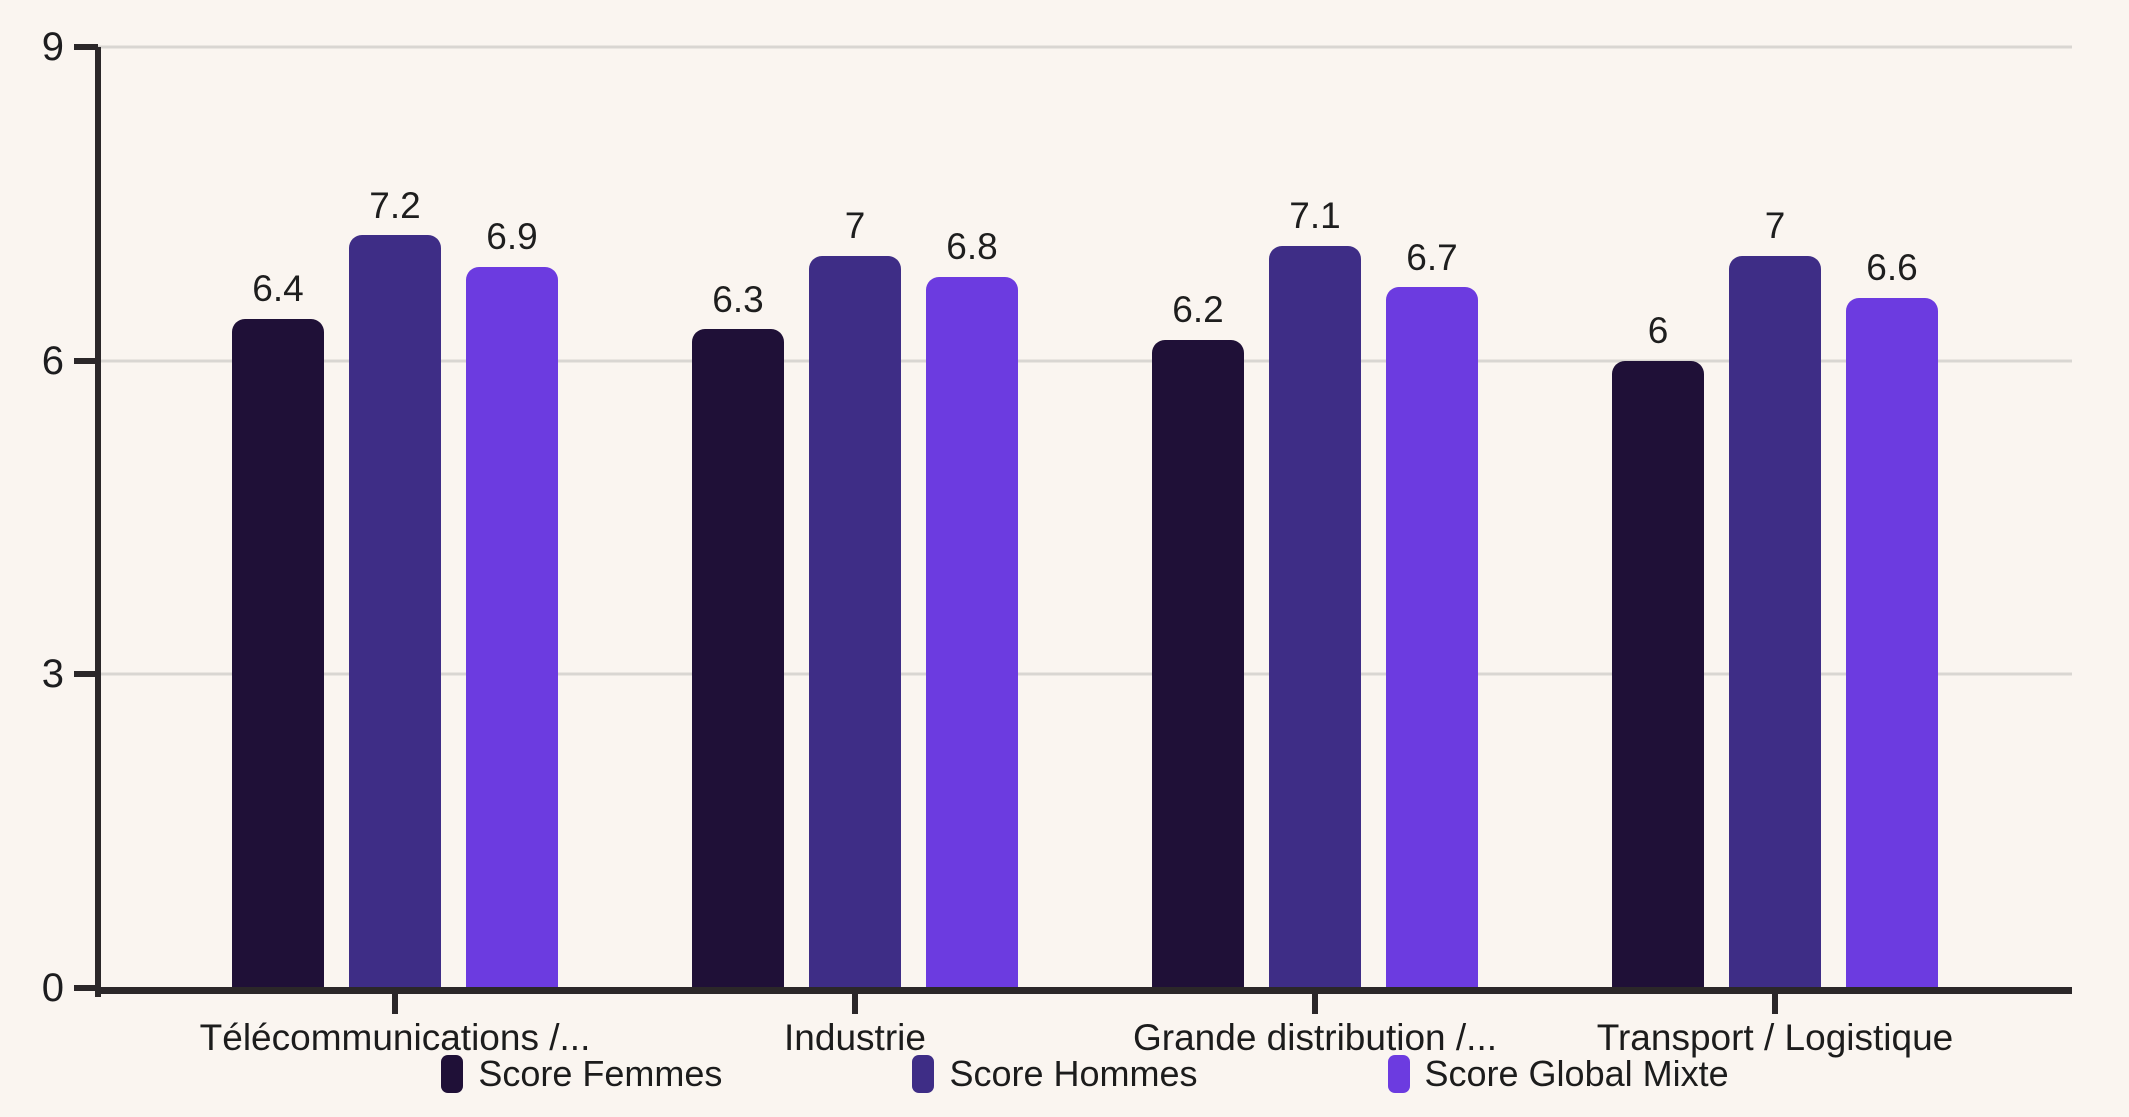 The image size is (2129, 1117). I want to click on bar-column: 7.2, so click(395, 517).